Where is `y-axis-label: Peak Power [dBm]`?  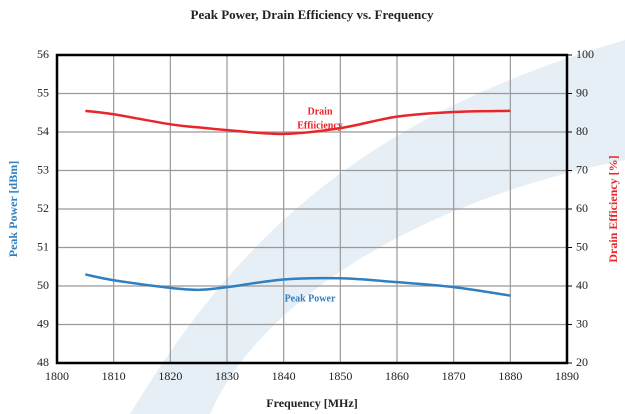 y-axis-label: Peak Power [dBm] is located at coordinates (13, 209).